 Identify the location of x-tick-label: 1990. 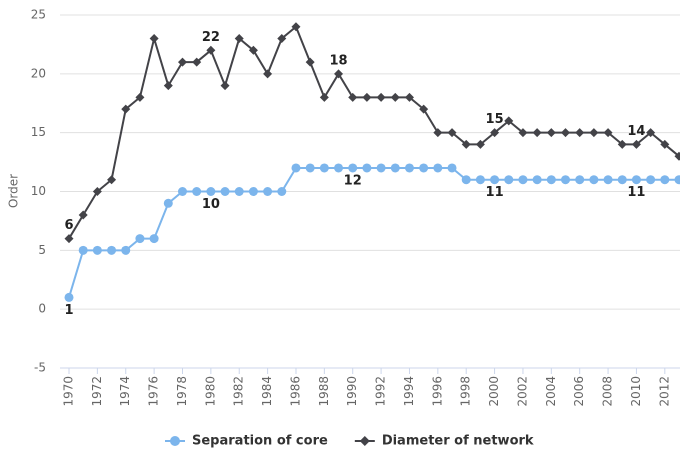
(352, 391).